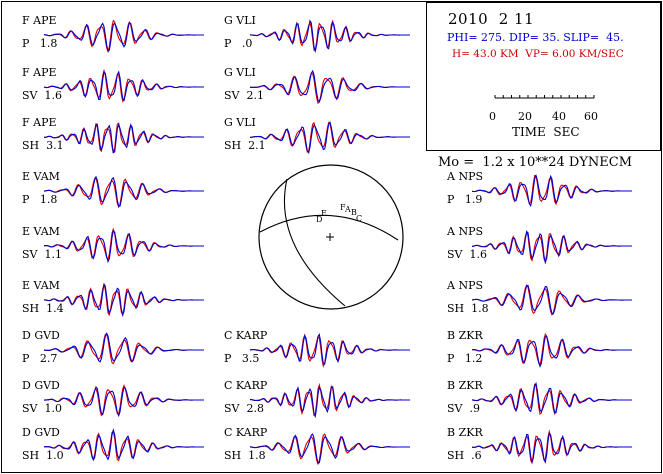 The width and height of the screenshot is (663, 474). I want to click on panel-component-label: SH 2.1, so click(245, 145).